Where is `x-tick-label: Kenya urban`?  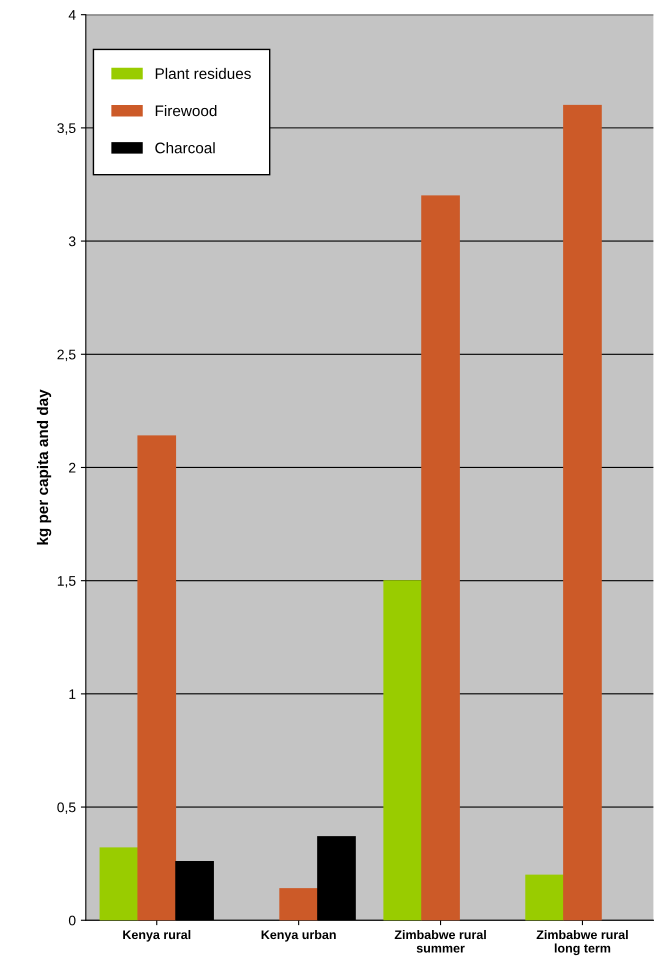 x-tick-label: Kenya urban is located at coordinates (299, 936).